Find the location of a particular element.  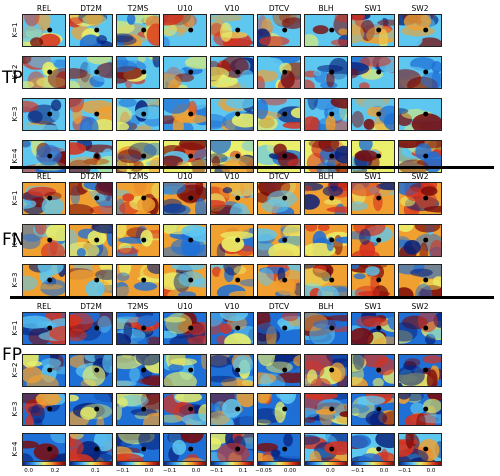

column-header-u10: U10 is located at coordinates (185, 176).